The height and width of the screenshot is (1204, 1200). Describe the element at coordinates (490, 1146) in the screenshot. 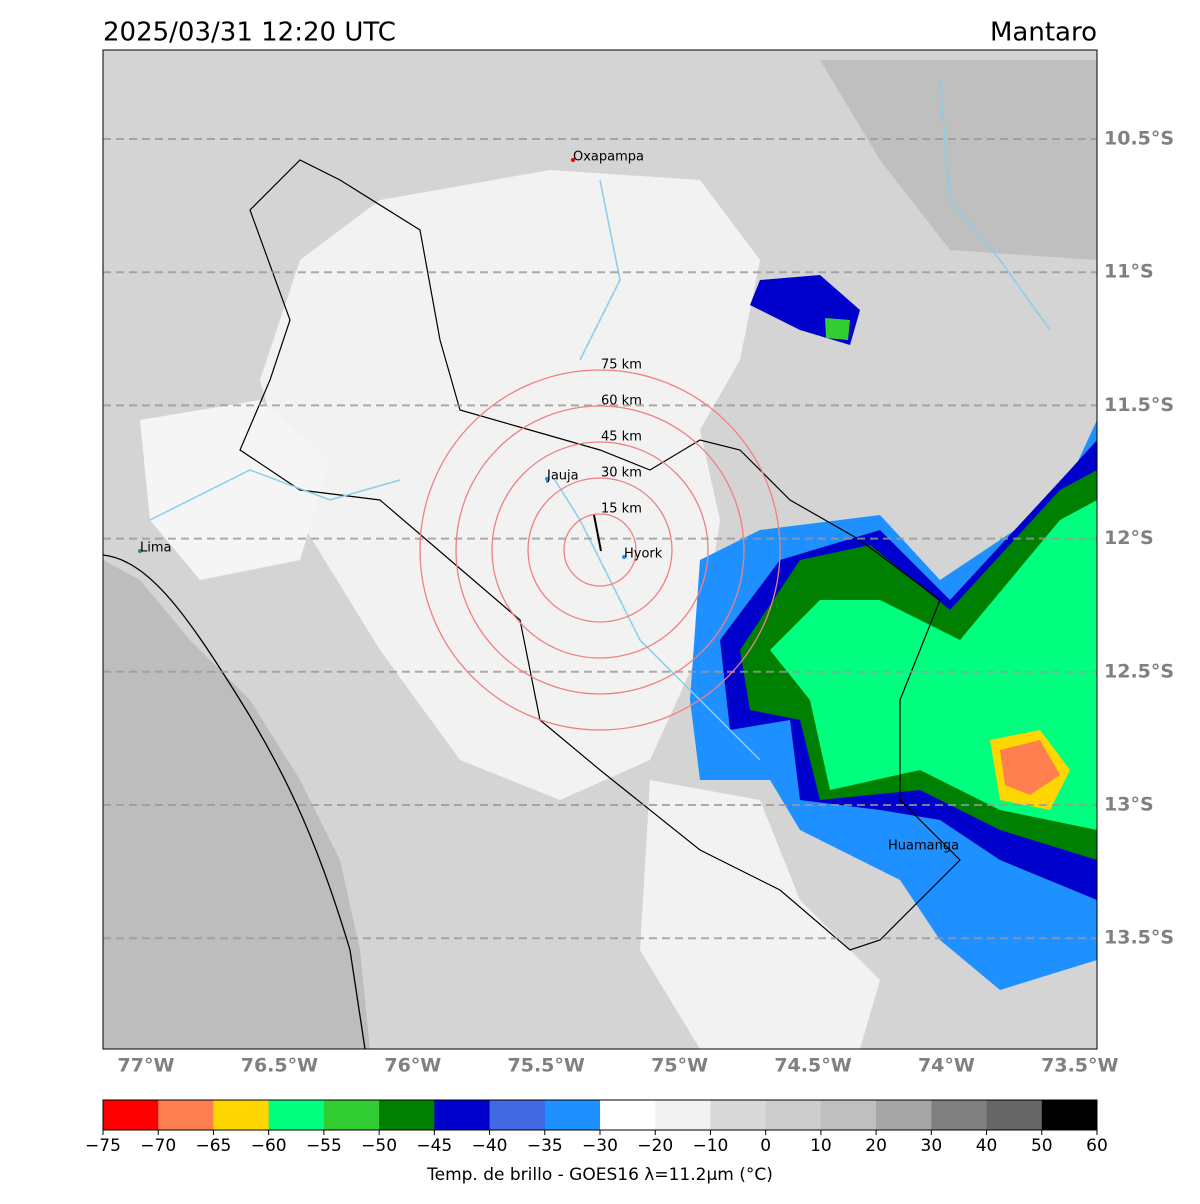

I see `colorbar-tick-label: −40` at that location.